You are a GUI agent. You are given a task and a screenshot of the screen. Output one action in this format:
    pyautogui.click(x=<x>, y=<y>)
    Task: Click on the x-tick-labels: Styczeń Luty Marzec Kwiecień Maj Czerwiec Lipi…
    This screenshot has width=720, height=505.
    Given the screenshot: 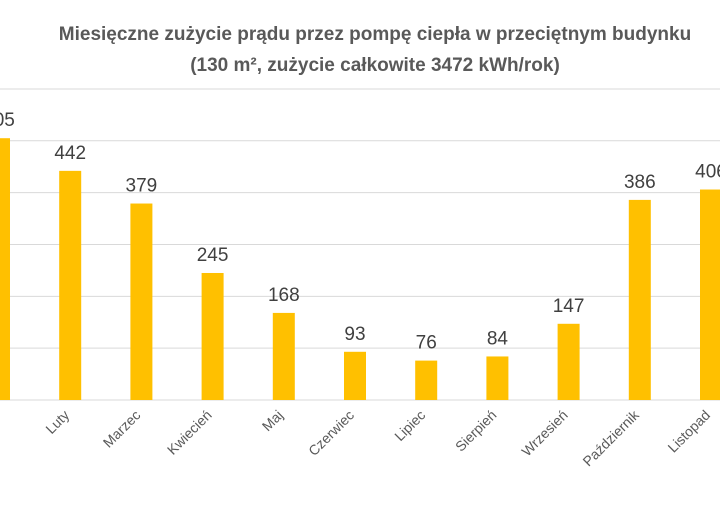 What is the action you would take?
    pyautogui.click(x=356, y=437)
    